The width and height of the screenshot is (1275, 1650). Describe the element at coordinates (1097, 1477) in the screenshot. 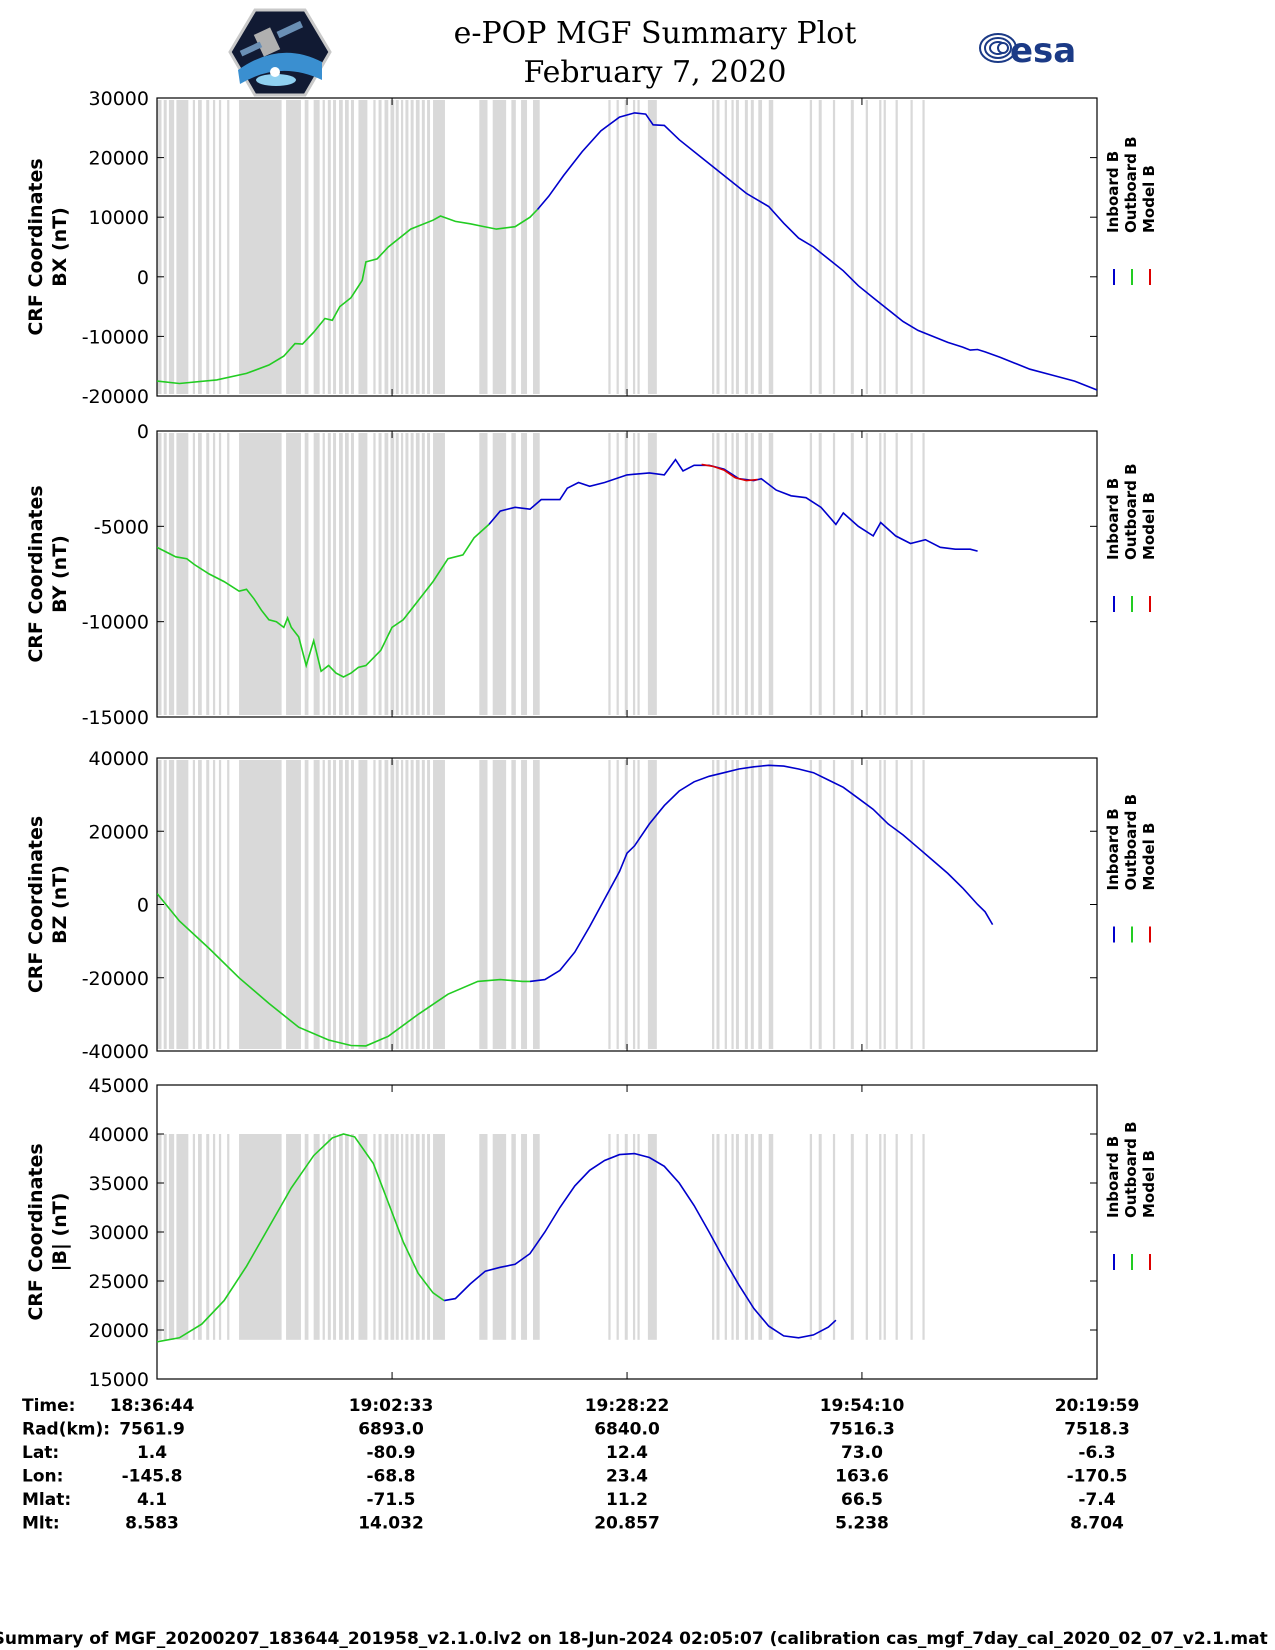

I see `info-value: -170.5` at that location.